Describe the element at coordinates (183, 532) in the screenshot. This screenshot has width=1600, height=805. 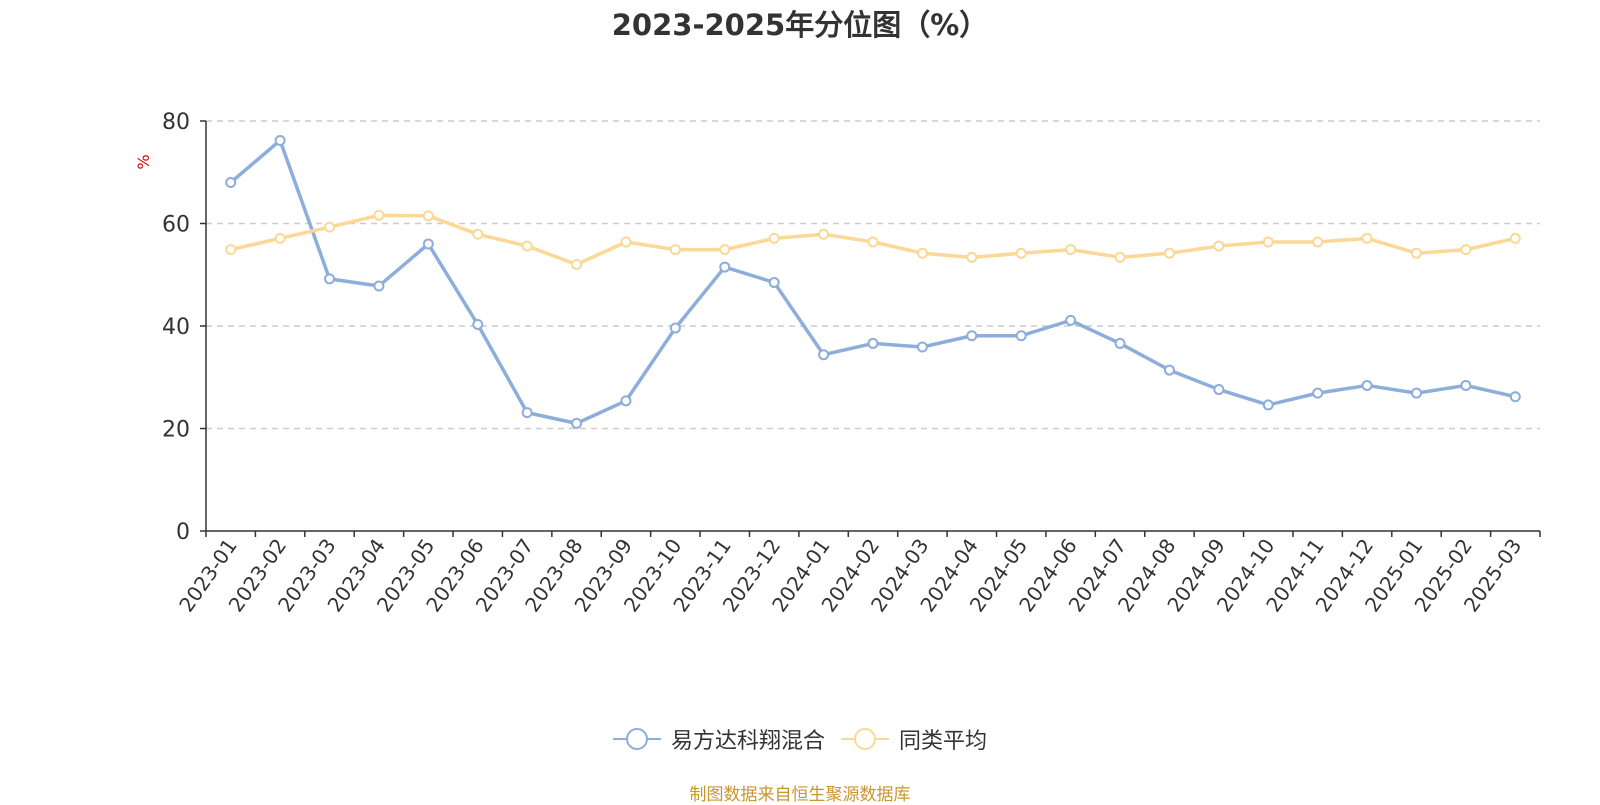
I see `y-tick-label: 0` at that location.